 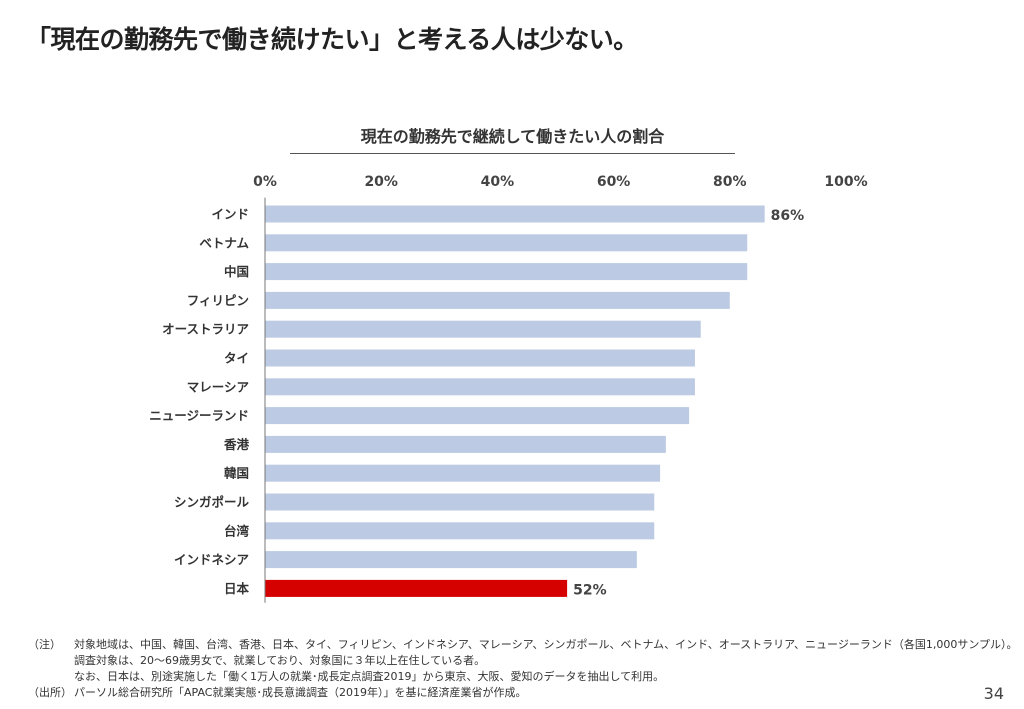 What do you see at coordinates (498, 182) in the screenshot?
I see `x-tick-label: 40%` at bounding box center [498, 182].